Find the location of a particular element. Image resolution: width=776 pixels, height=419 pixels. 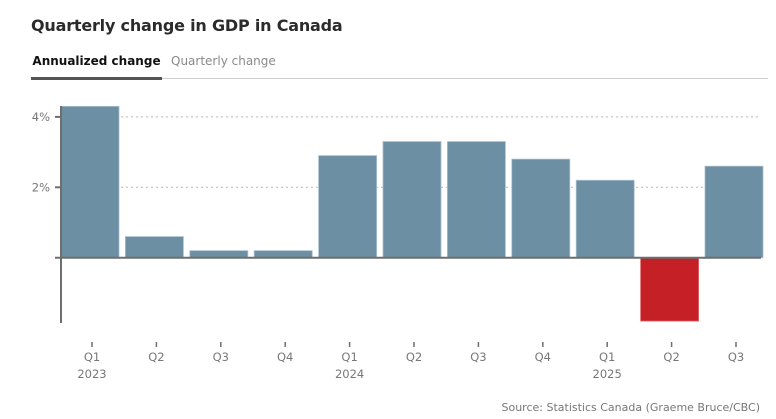

bar-q4-2023 is located at coordinates (283, 254).